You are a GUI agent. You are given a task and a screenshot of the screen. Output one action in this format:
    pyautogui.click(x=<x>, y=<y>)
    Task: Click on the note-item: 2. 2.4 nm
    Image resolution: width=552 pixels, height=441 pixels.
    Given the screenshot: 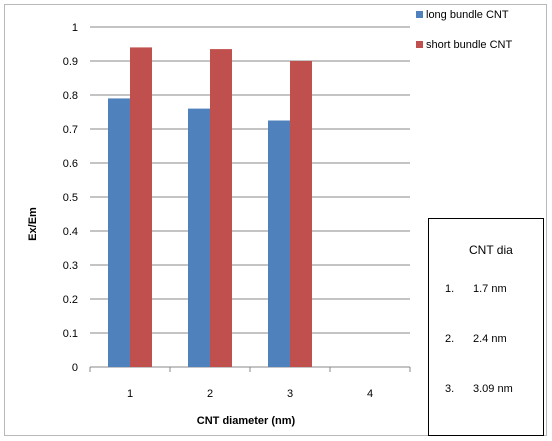 What is the action you would take?
    pyautogui.click(x=476, y=339)
    